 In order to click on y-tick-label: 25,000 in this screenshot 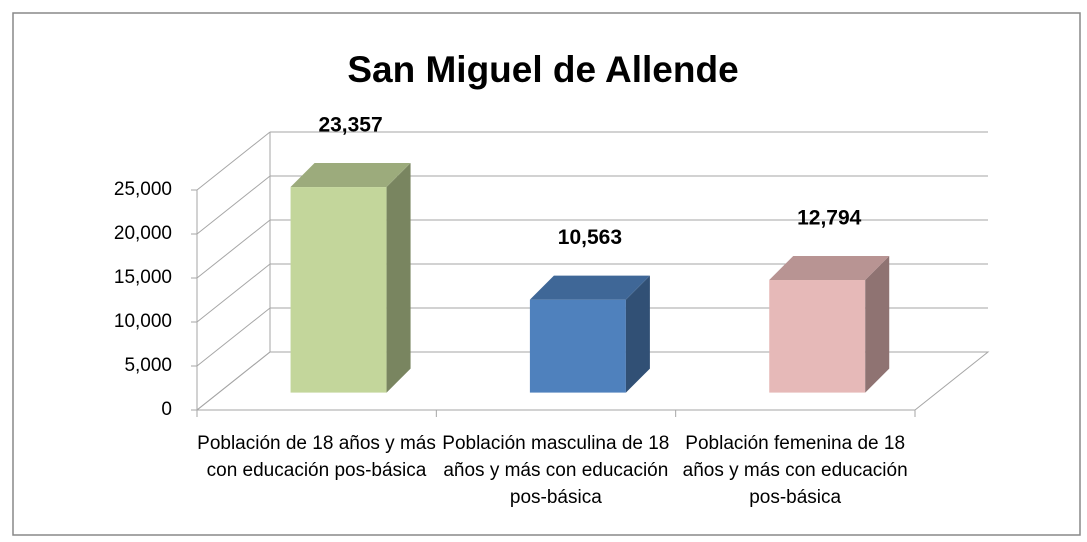, I will do `click(143, 189)`.